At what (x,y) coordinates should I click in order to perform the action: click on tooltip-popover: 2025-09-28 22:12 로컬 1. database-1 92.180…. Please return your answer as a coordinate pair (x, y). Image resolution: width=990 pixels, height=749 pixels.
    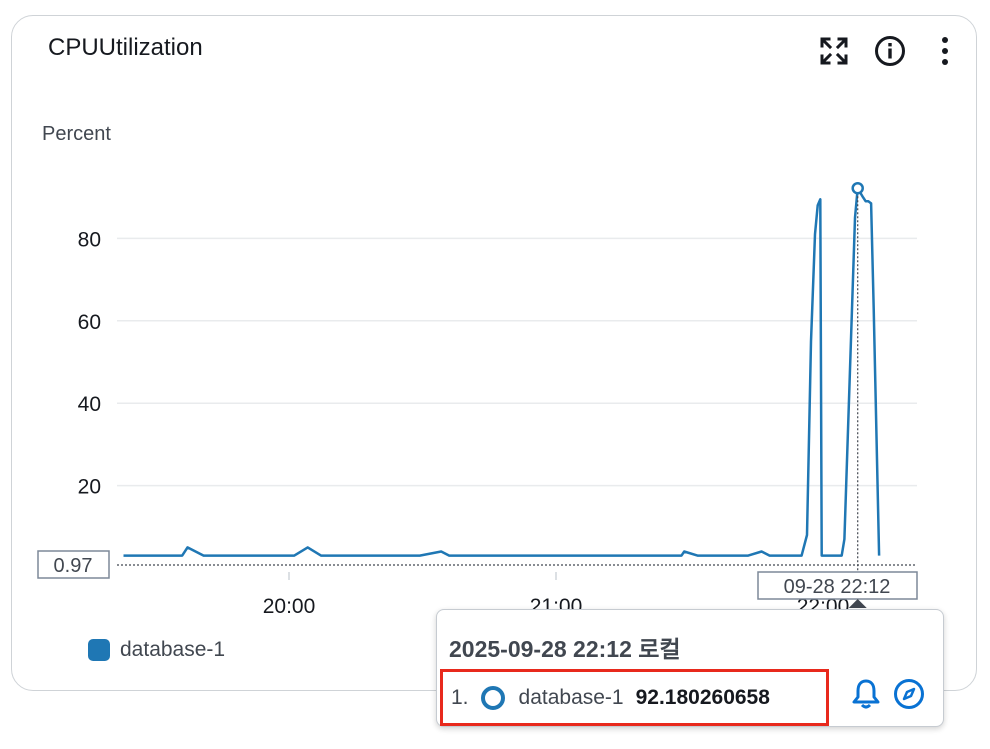
    Looking at the image, I should click on (690, 668).